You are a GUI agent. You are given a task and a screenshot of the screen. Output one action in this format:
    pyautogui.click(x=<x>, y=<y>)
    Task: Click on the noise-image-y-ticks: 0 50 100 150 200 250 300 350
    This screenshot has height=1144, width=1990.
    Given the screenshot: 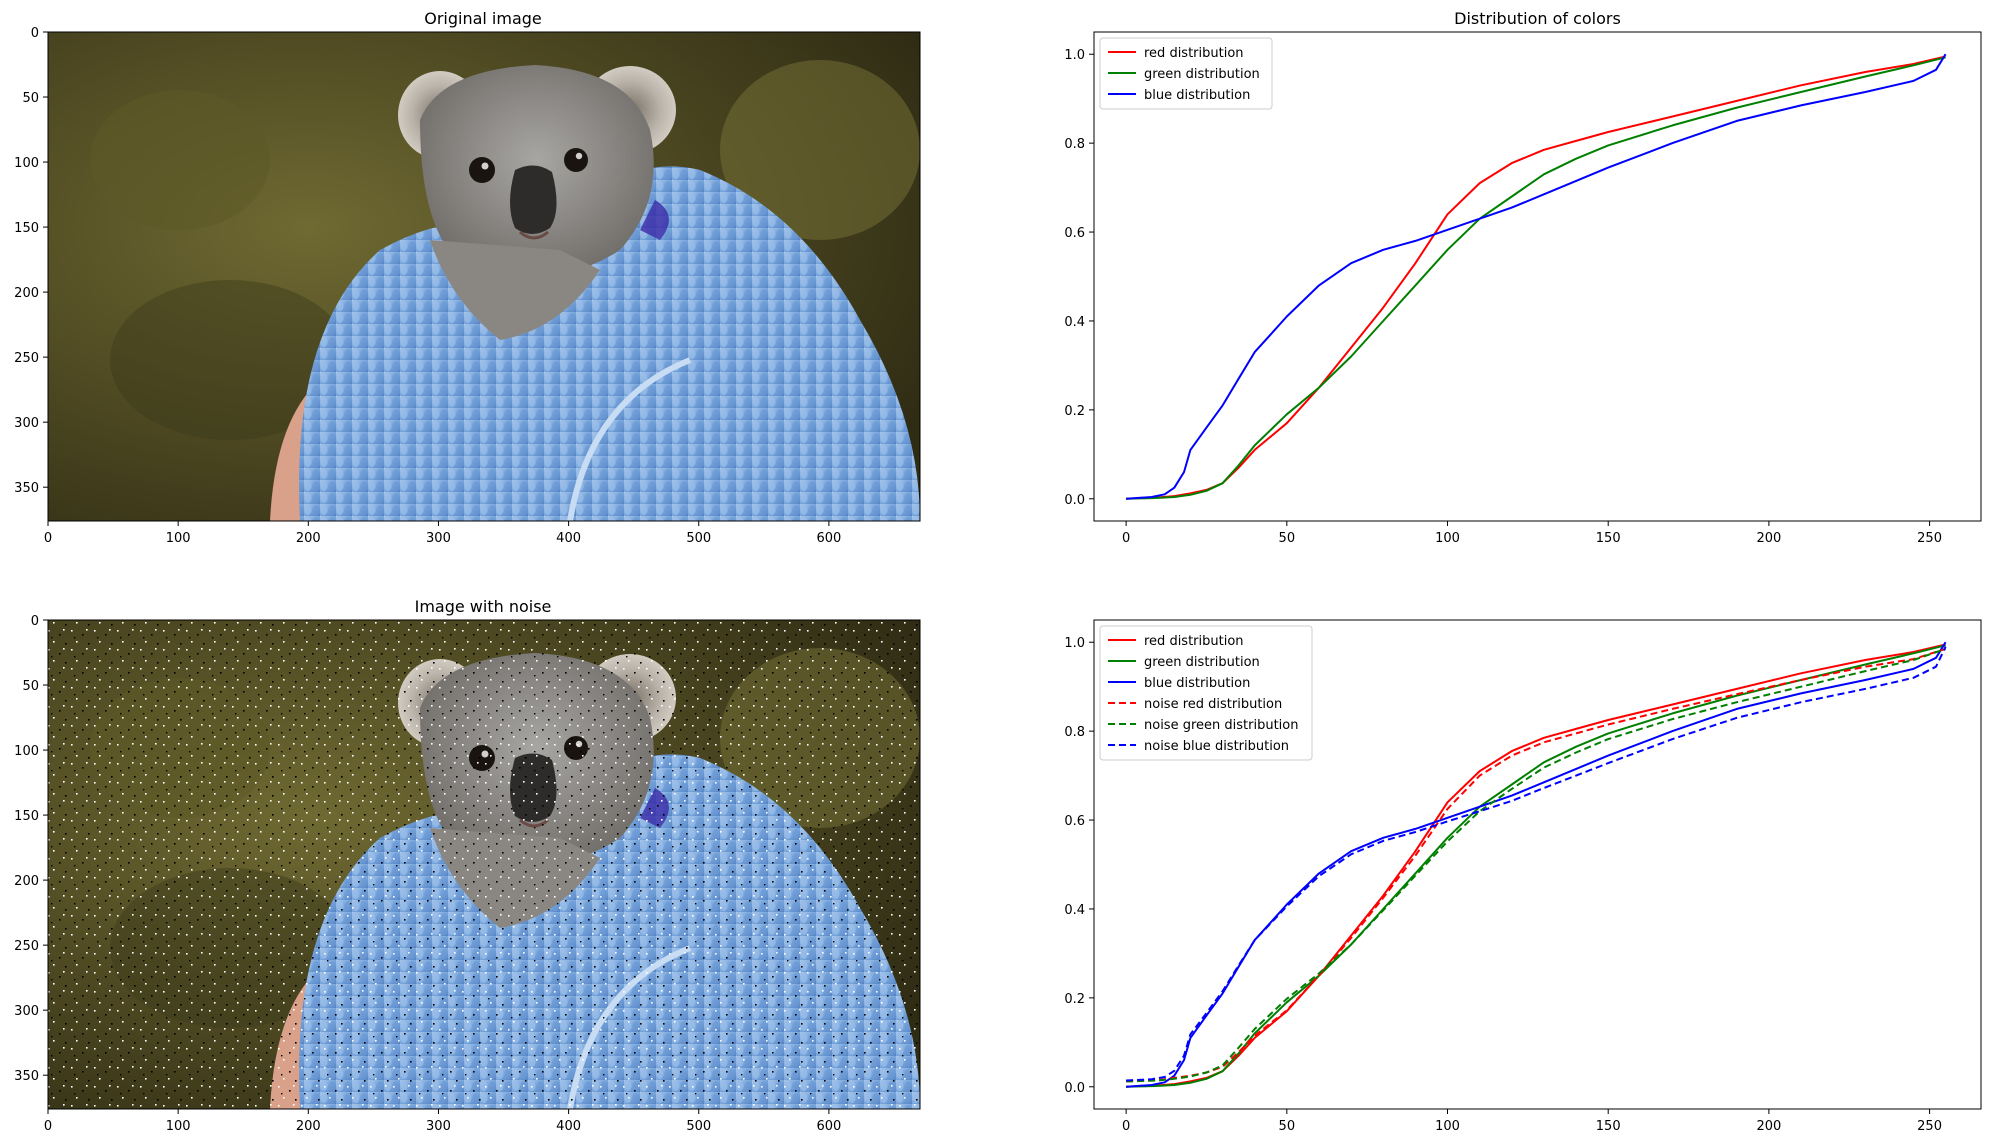 What is the action you would take?
    pyautogui.click(x=31, y=849)
    